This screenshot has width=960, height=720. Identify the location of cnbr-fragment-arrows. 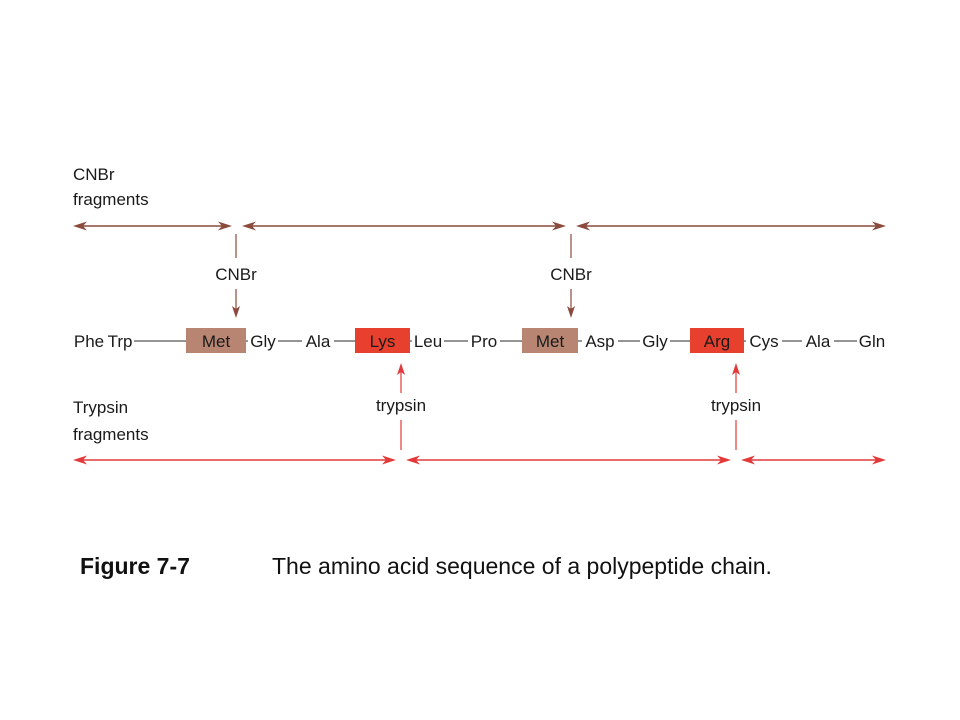
(479, 226).